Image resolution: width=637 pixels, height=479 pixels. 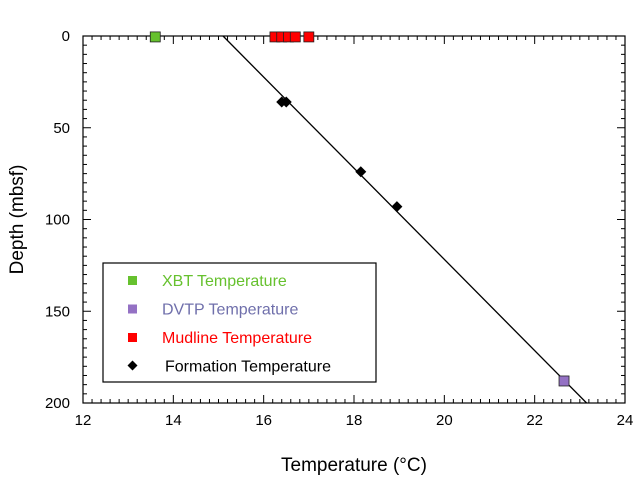 What do you see at coordinates (224, 281) in the screenshot?
I see `legend-xbt-temperature-label: XBT Temperature` at bounding box center [224, 281].